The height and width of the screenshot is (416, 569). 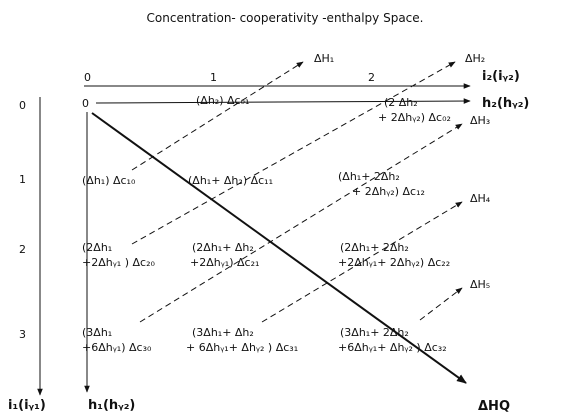 What do you see at coordinates (283, 101) in the screenshot?
I see `h2-axis` at bounding box center [283, 101].